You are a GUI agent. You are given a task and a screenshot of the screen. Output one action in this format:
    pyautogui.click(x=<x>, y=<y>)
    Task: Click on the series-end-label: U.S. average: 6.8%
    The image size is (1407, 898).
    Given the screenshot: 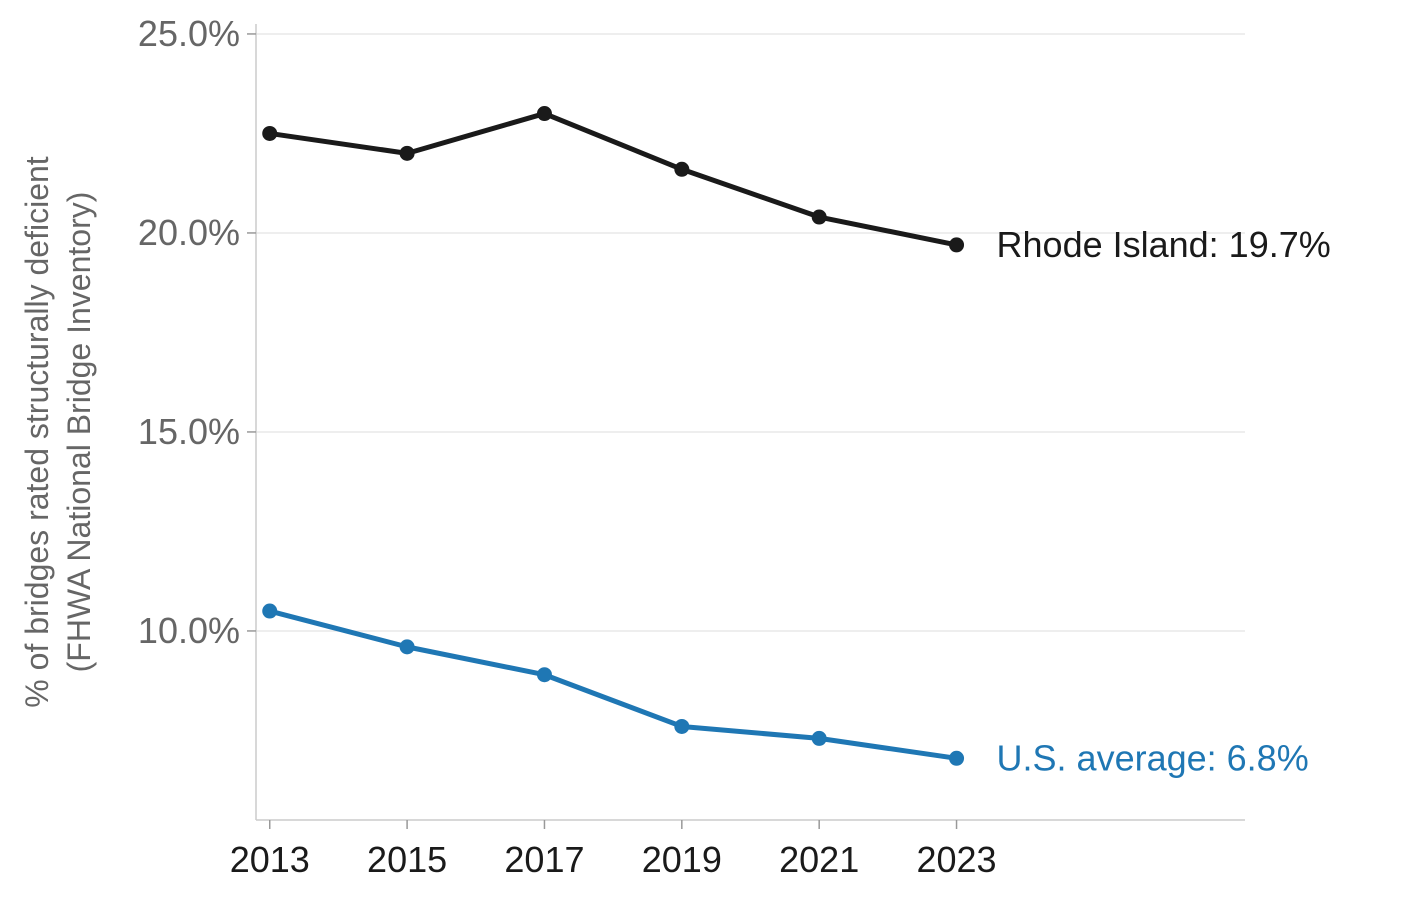 What is the action you would take?
    pyautogui.click(x=1153, y=757)
    